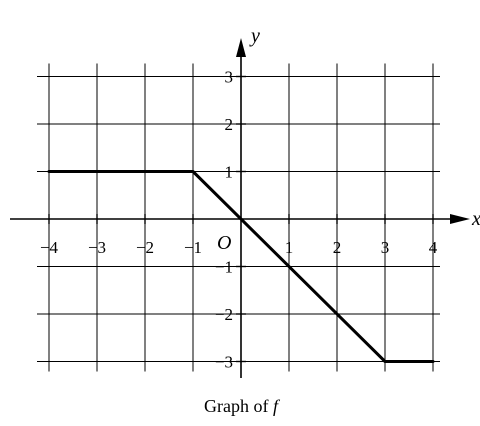 The width and height of the screenshot is (480, 426). What do you see at coordinates (241, 47) in the screenshot?
I see `y-axis-arrow` at bounding box center [241, 47].